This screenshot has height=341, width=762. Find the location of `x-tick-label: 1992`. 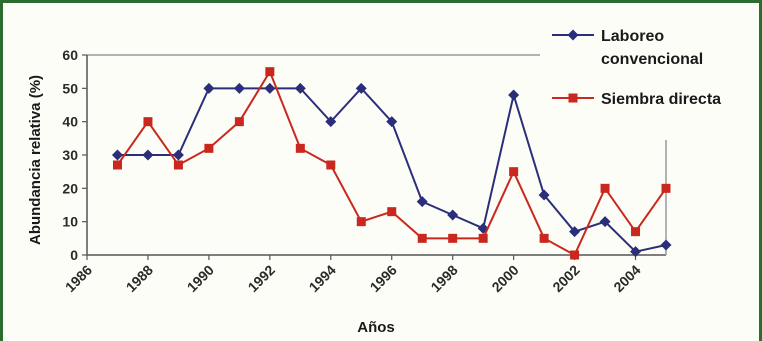

x-tick-label: 1992 is located at coordinates (261, 278).